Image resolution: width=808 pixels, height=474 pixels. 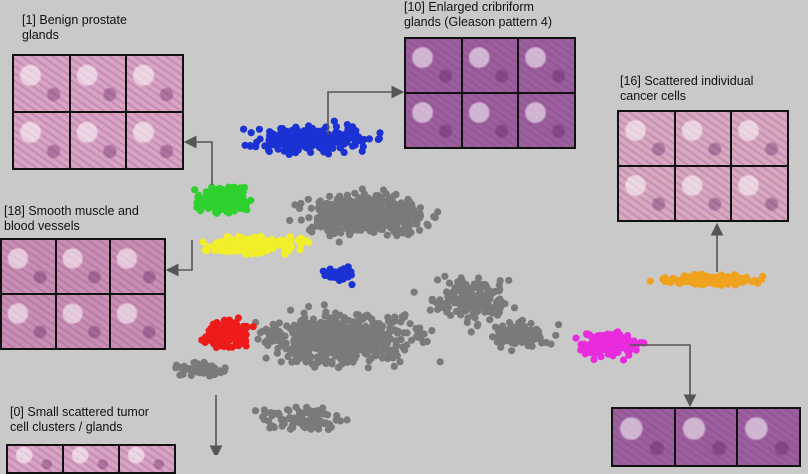 What do you see at coordinates (687, 88) in the screenshot?
I see `label-cluster-16: [16] Scattered individual cancer cells` at bounding box center [687, 88].